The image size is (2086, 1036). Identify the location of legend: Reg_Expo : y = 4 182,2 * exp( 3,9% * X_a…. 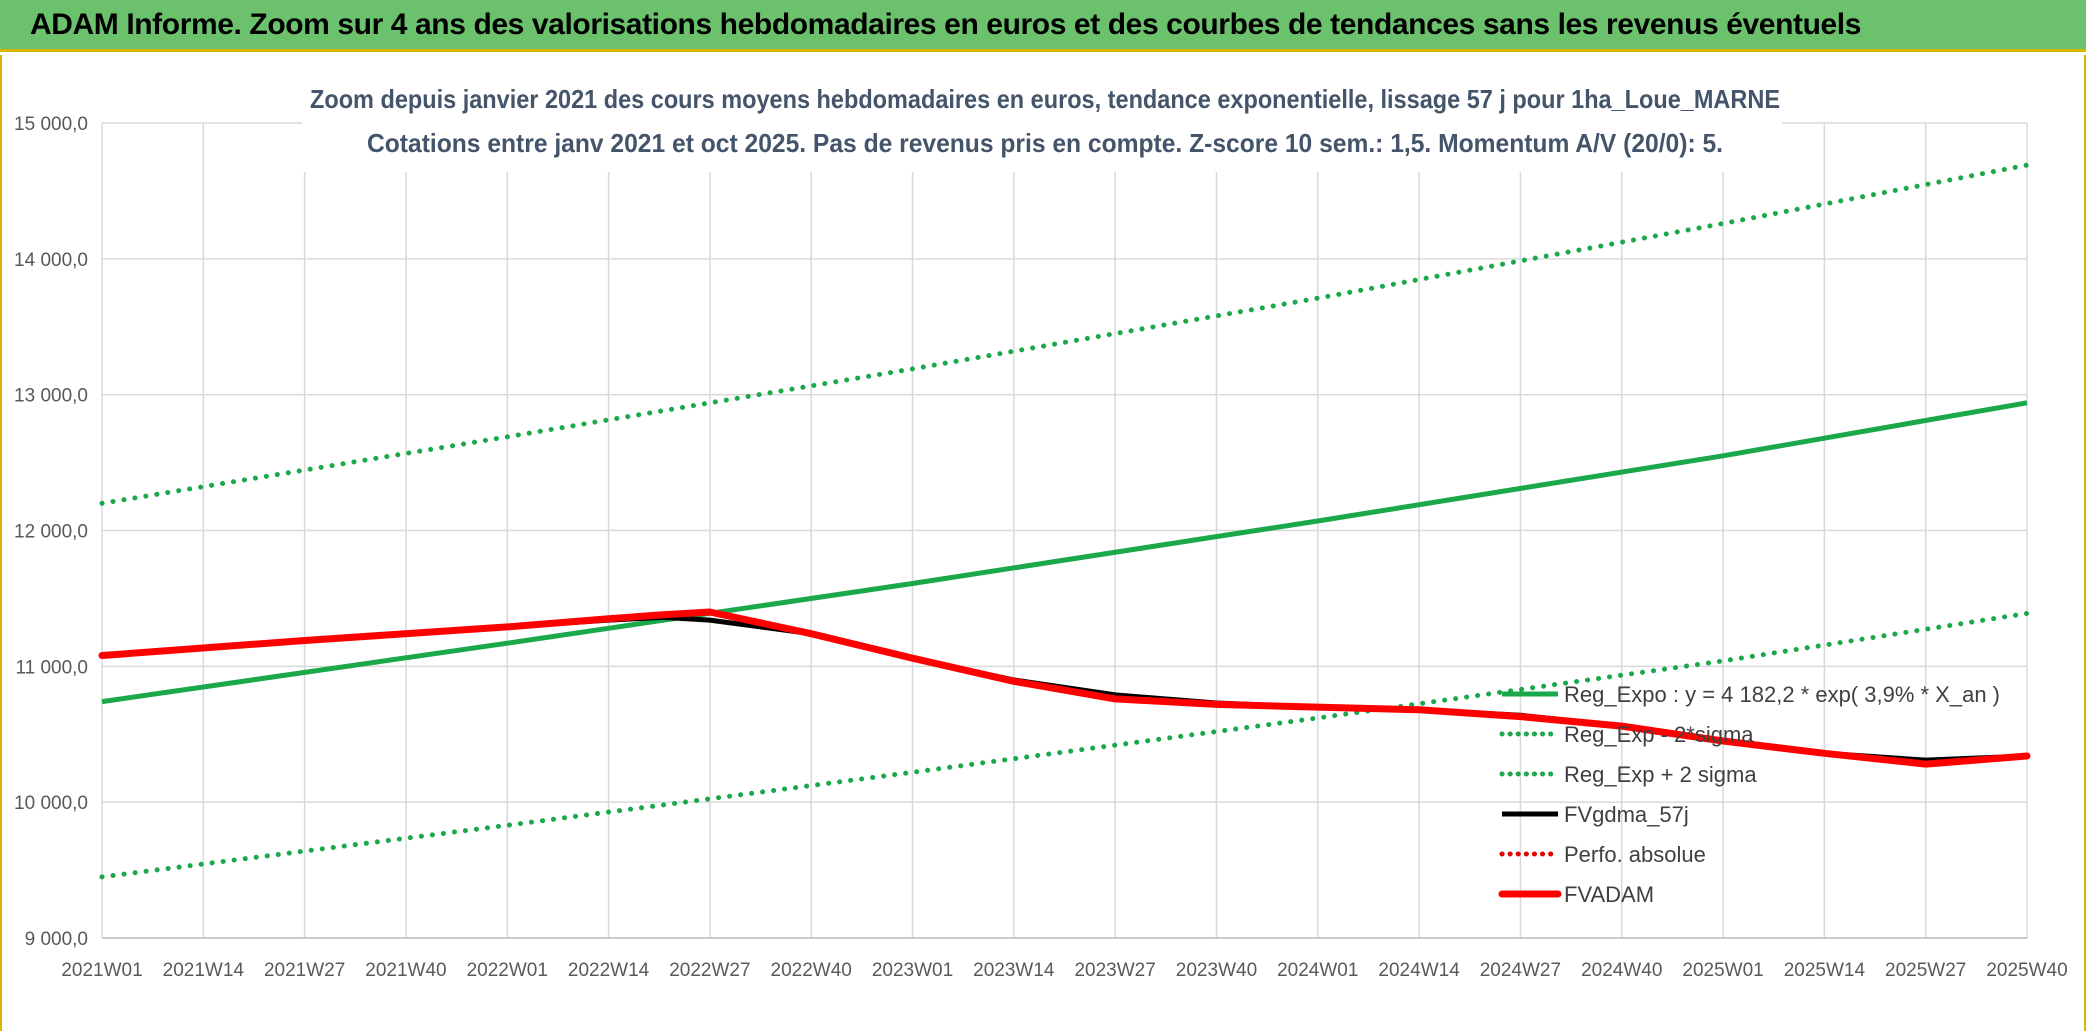
(1749, 794).